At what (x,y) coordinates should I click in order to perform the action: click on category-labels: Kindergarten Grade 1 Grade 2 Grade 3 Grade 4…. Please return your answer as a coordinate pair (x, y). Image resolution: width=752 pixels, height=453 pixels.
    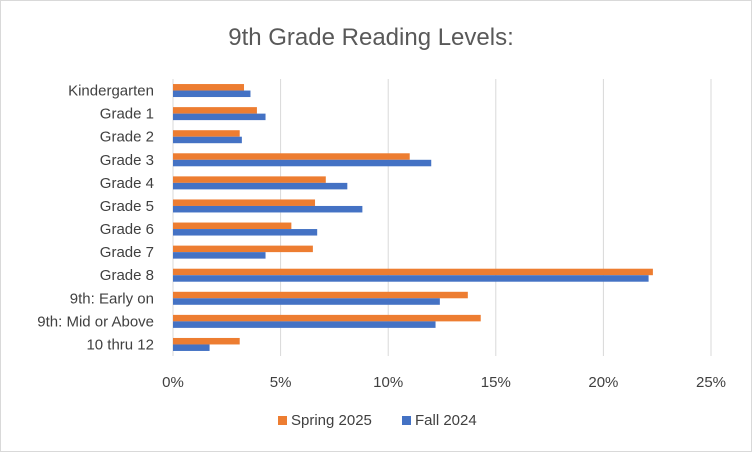
    Looking at the image, I should click on (95, 218).